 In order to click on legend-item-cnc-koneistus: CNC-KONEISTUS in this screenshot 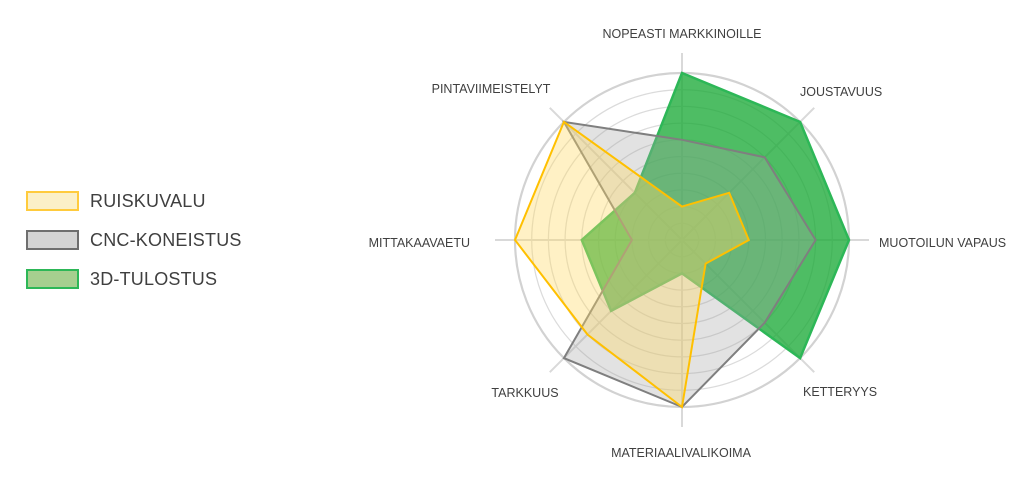, I will do `click(134, 240)`.